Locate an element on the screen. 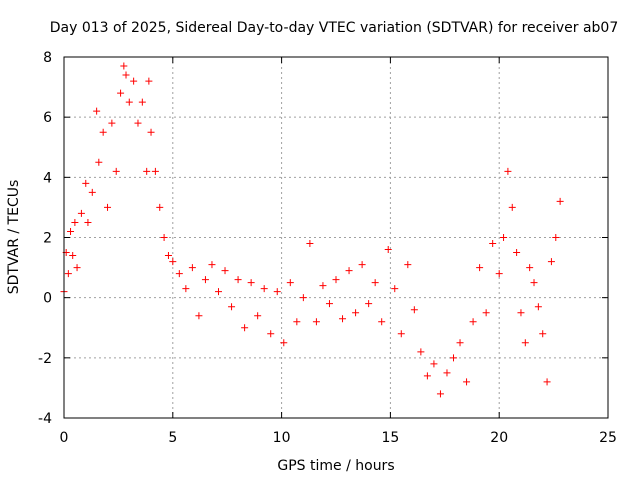  x-tick-label: 25 is located at coordinates (608, 438).